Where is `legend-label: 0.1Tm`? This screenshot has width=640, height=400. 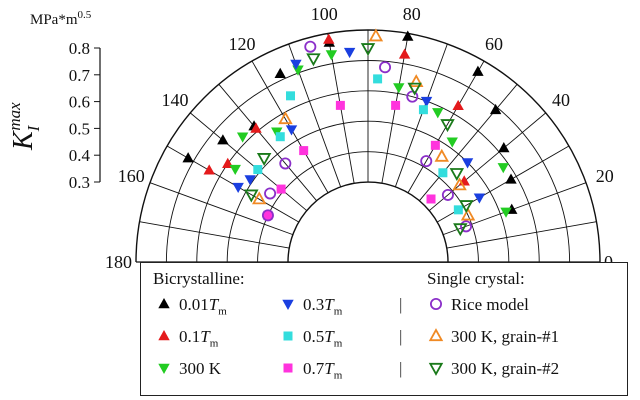
legend-label: 0.1Tm is located at coordinates (199, 338).